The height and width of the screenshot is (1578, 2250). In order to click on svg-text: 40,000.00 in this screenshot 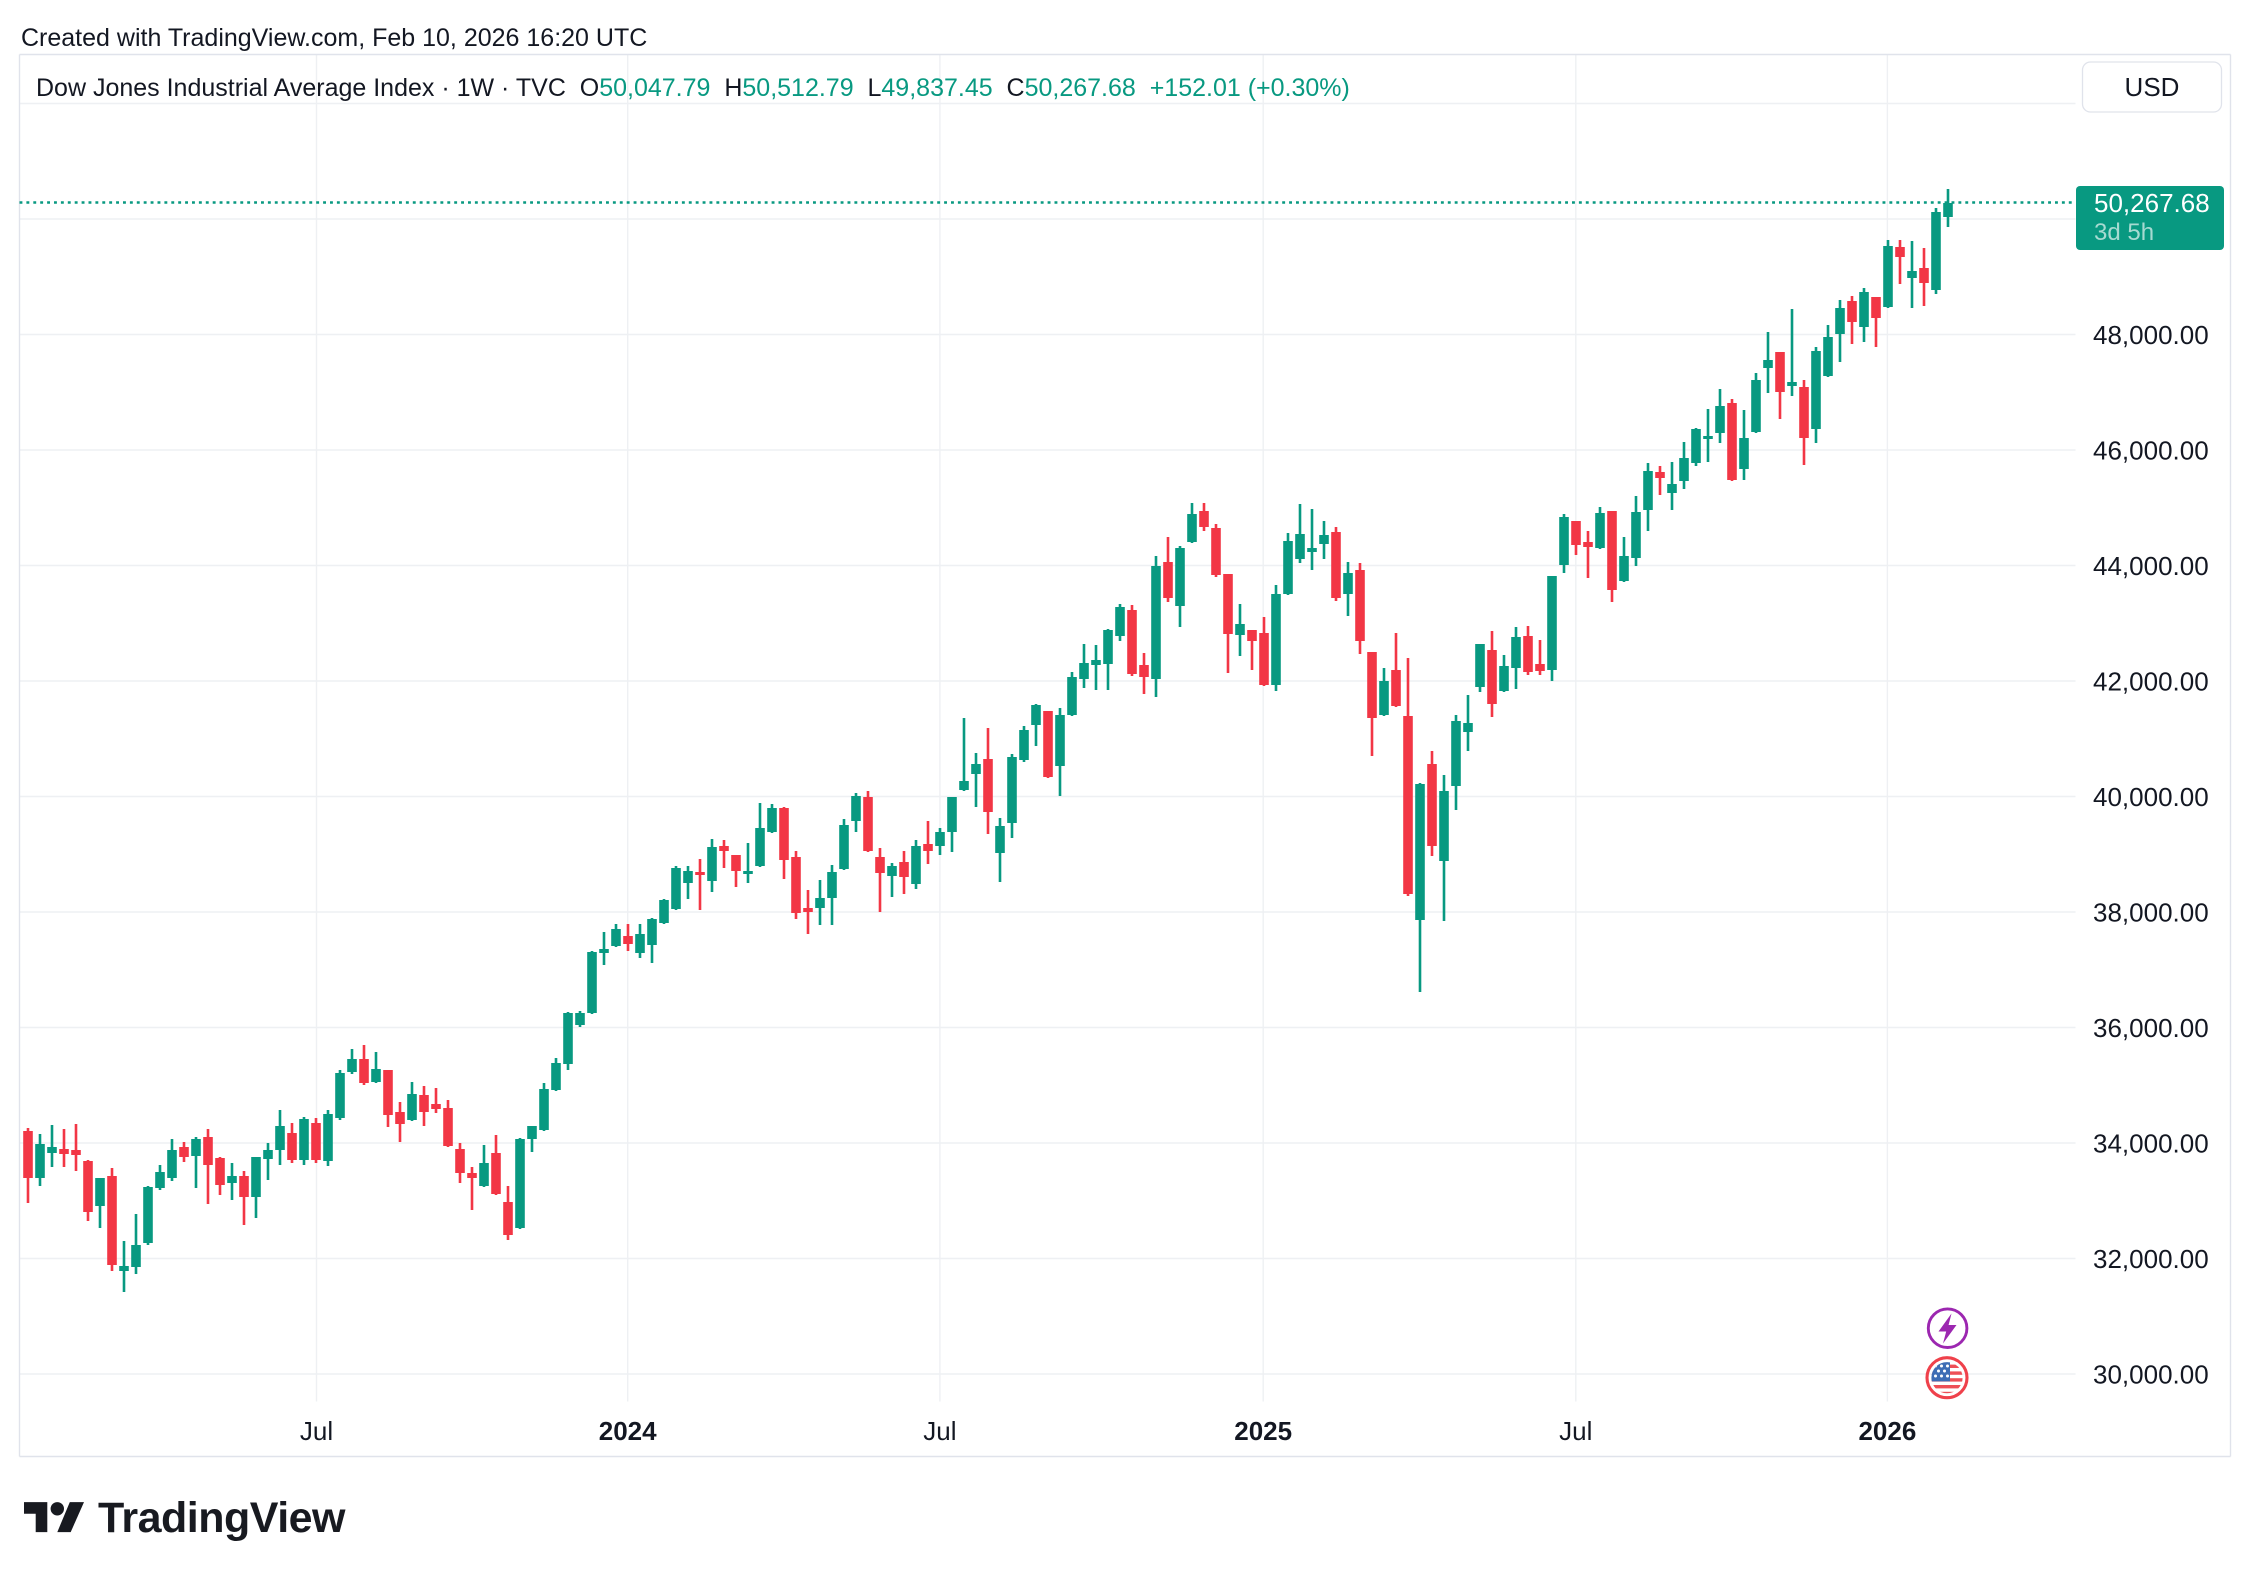, I will do `click(2151, 797)`.